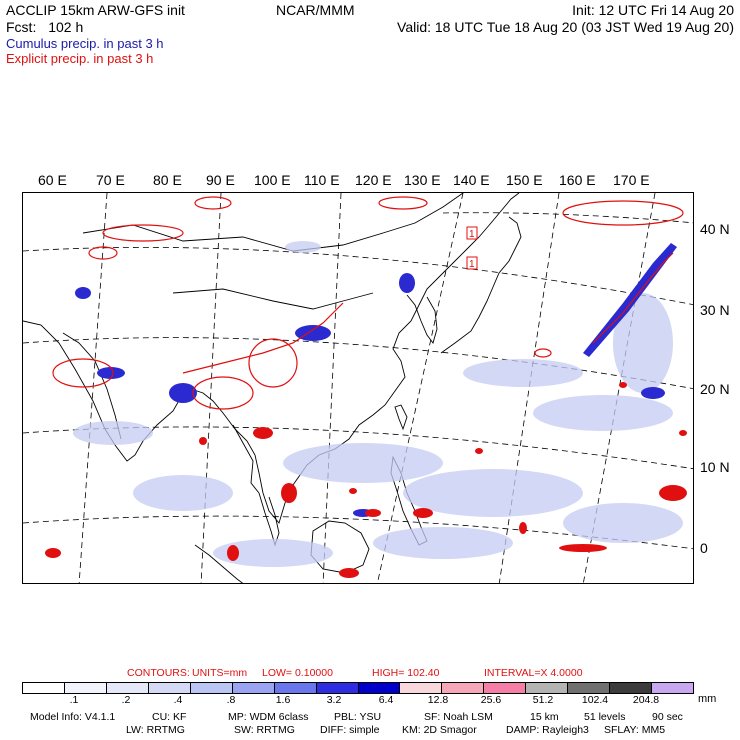 The height and width of the screenshot is (740, 740). What do you see at coordinates (439, 730) in the screenshot?
I see `km-scheme: KM: 2D Smagor` at bounding box center [439, 730].